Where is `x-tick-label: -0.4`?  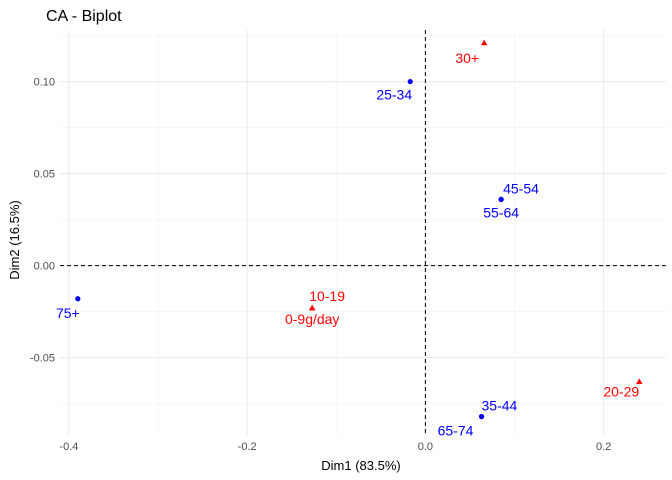
x-tick-label: -0.4 is located at coordinates (68, 447).